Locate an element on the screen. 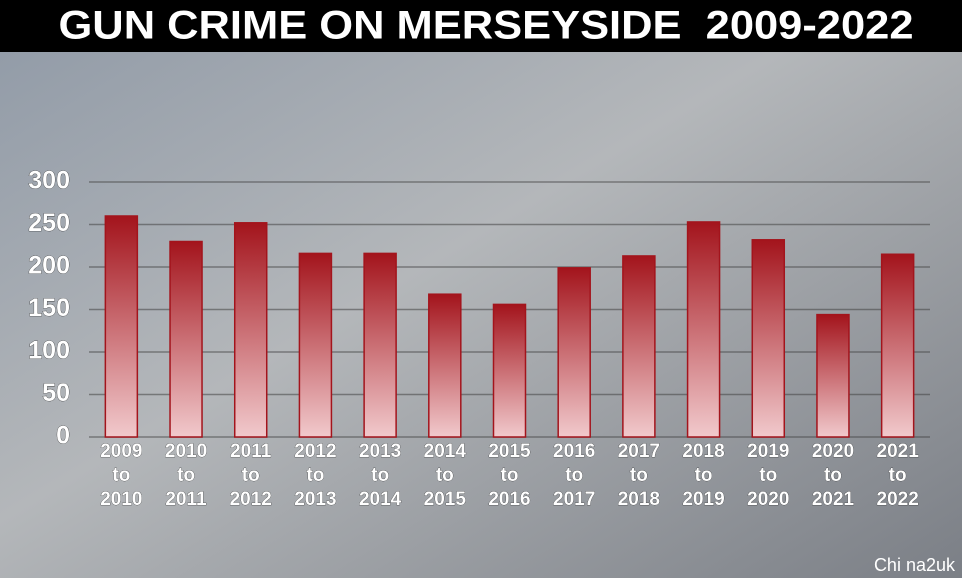 The image size is (962, 578). x-tick-label: 2014 to 2015 is located at coordinates (445, 475).